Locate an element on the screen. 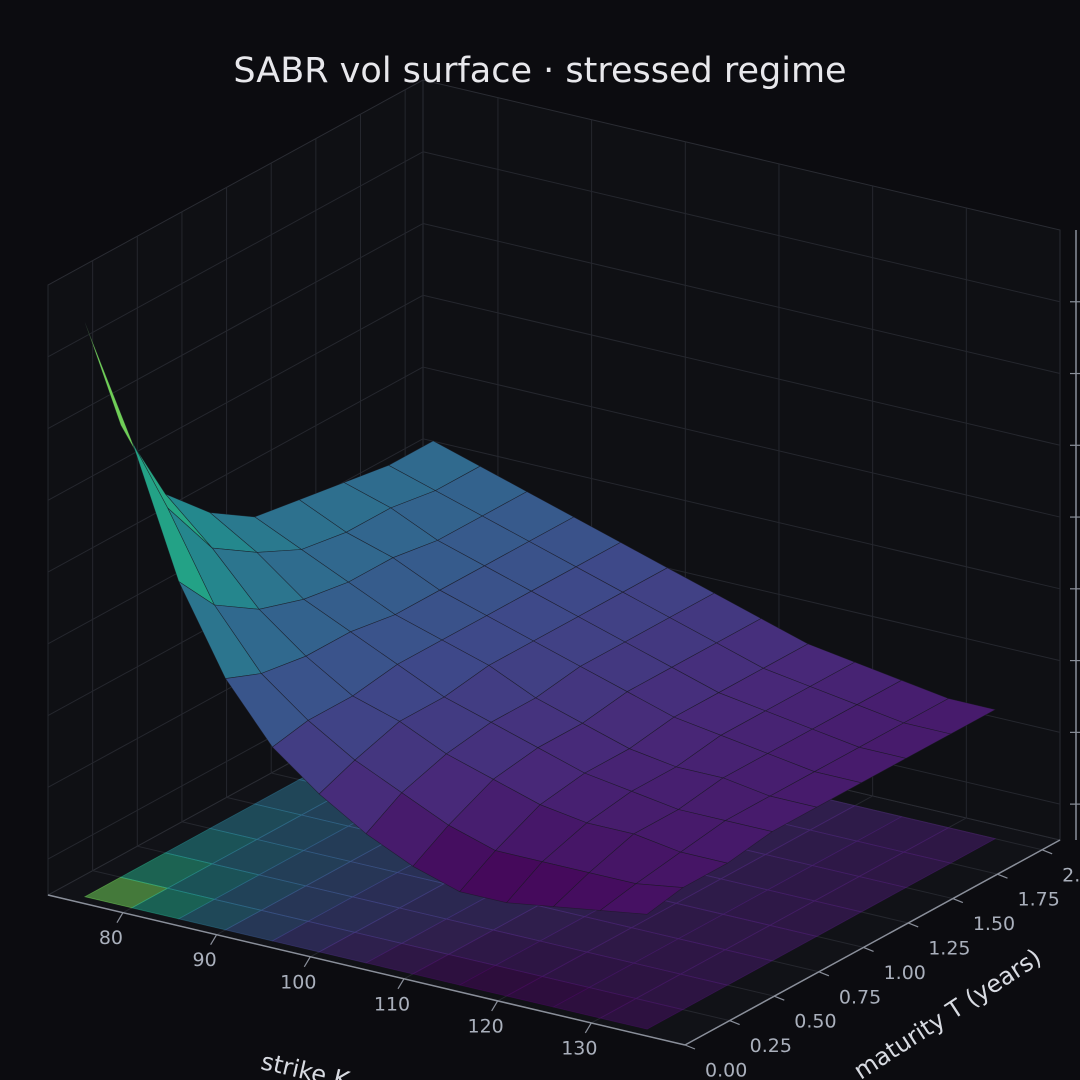 The height and width of the screenshot is (1080, 1080). x-tick-label: 120 is located at coordinates (486, 1026).